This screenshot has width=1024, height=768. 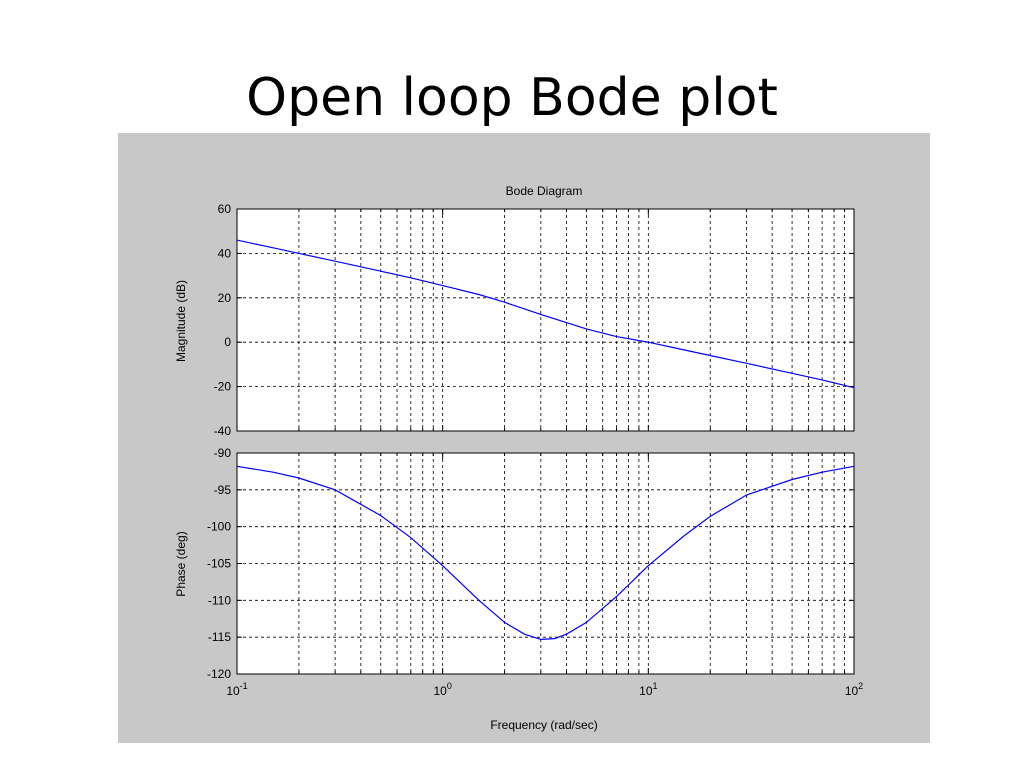 I want to click on y-tick-label: 20, so click(x=225, y=298).